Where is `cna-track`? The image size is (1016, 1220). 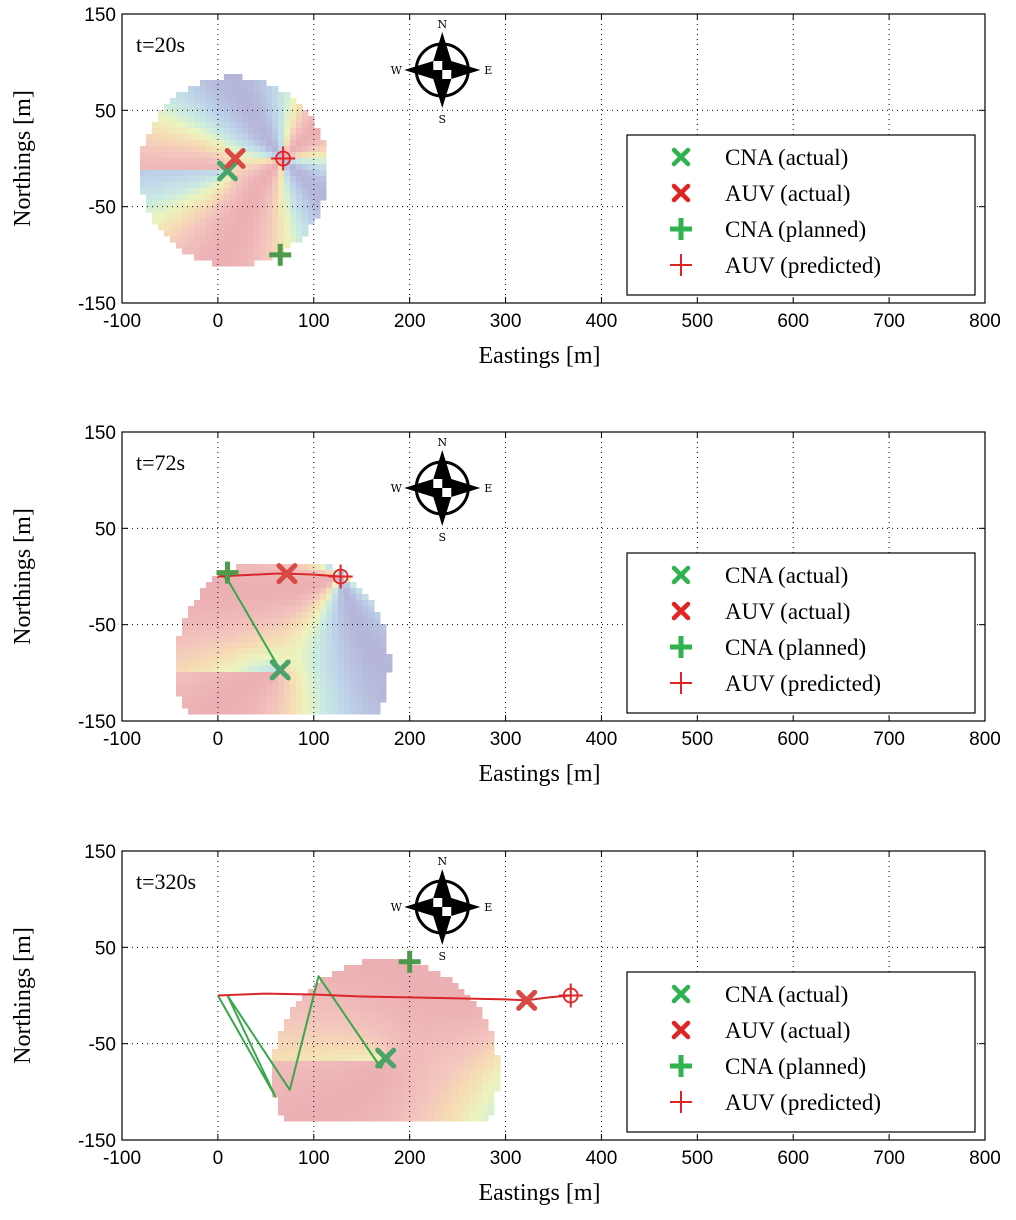
cna-track is located at coordinates (302, 1036).